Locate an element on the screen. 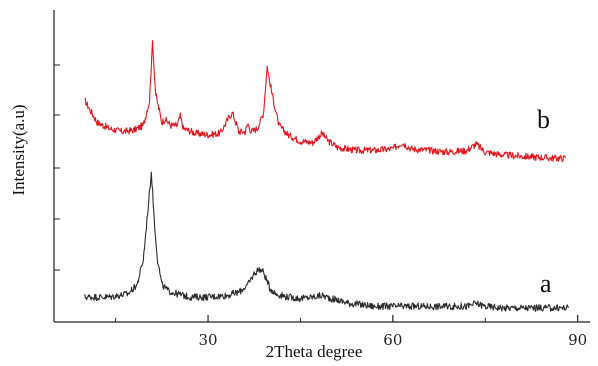 The height and width of the screenshot is (366, 598). x-axis-title: 2Theta degree is located at coordinates (314, 351).